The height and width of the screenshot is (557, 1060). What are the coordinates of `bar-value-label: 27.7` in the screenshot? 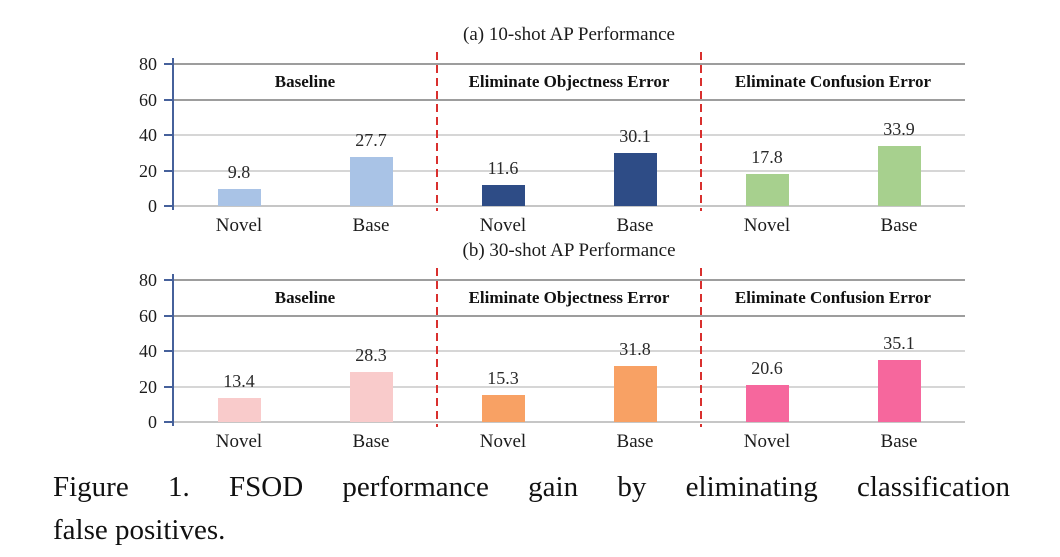 It's located at (371, 139).